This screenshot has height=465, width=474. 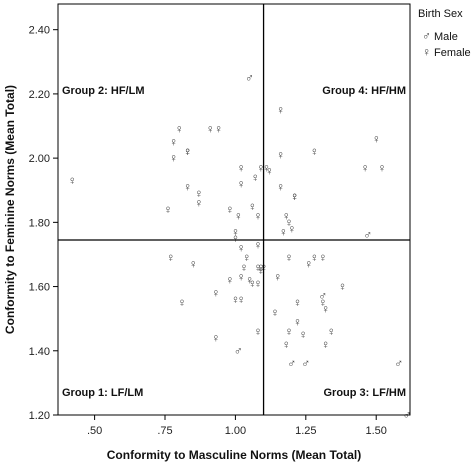 I want to click on y-tick-label: 1.80, so click(x=39, y=223).